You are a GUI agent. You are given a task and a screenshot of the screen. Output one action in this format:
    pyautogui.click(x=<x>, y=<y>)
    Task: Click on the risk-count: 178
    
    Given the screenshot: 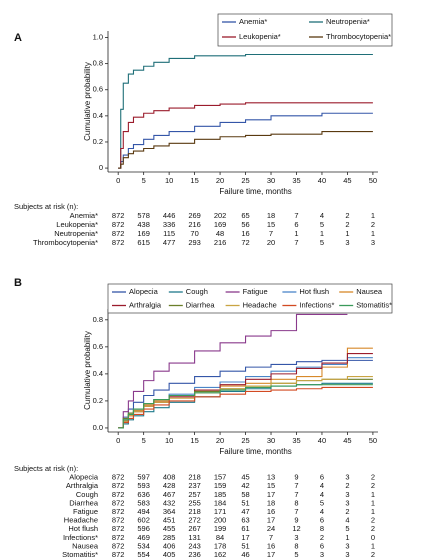 What is the action you would take?
    pyautogui.click(x=220, y=545)
    